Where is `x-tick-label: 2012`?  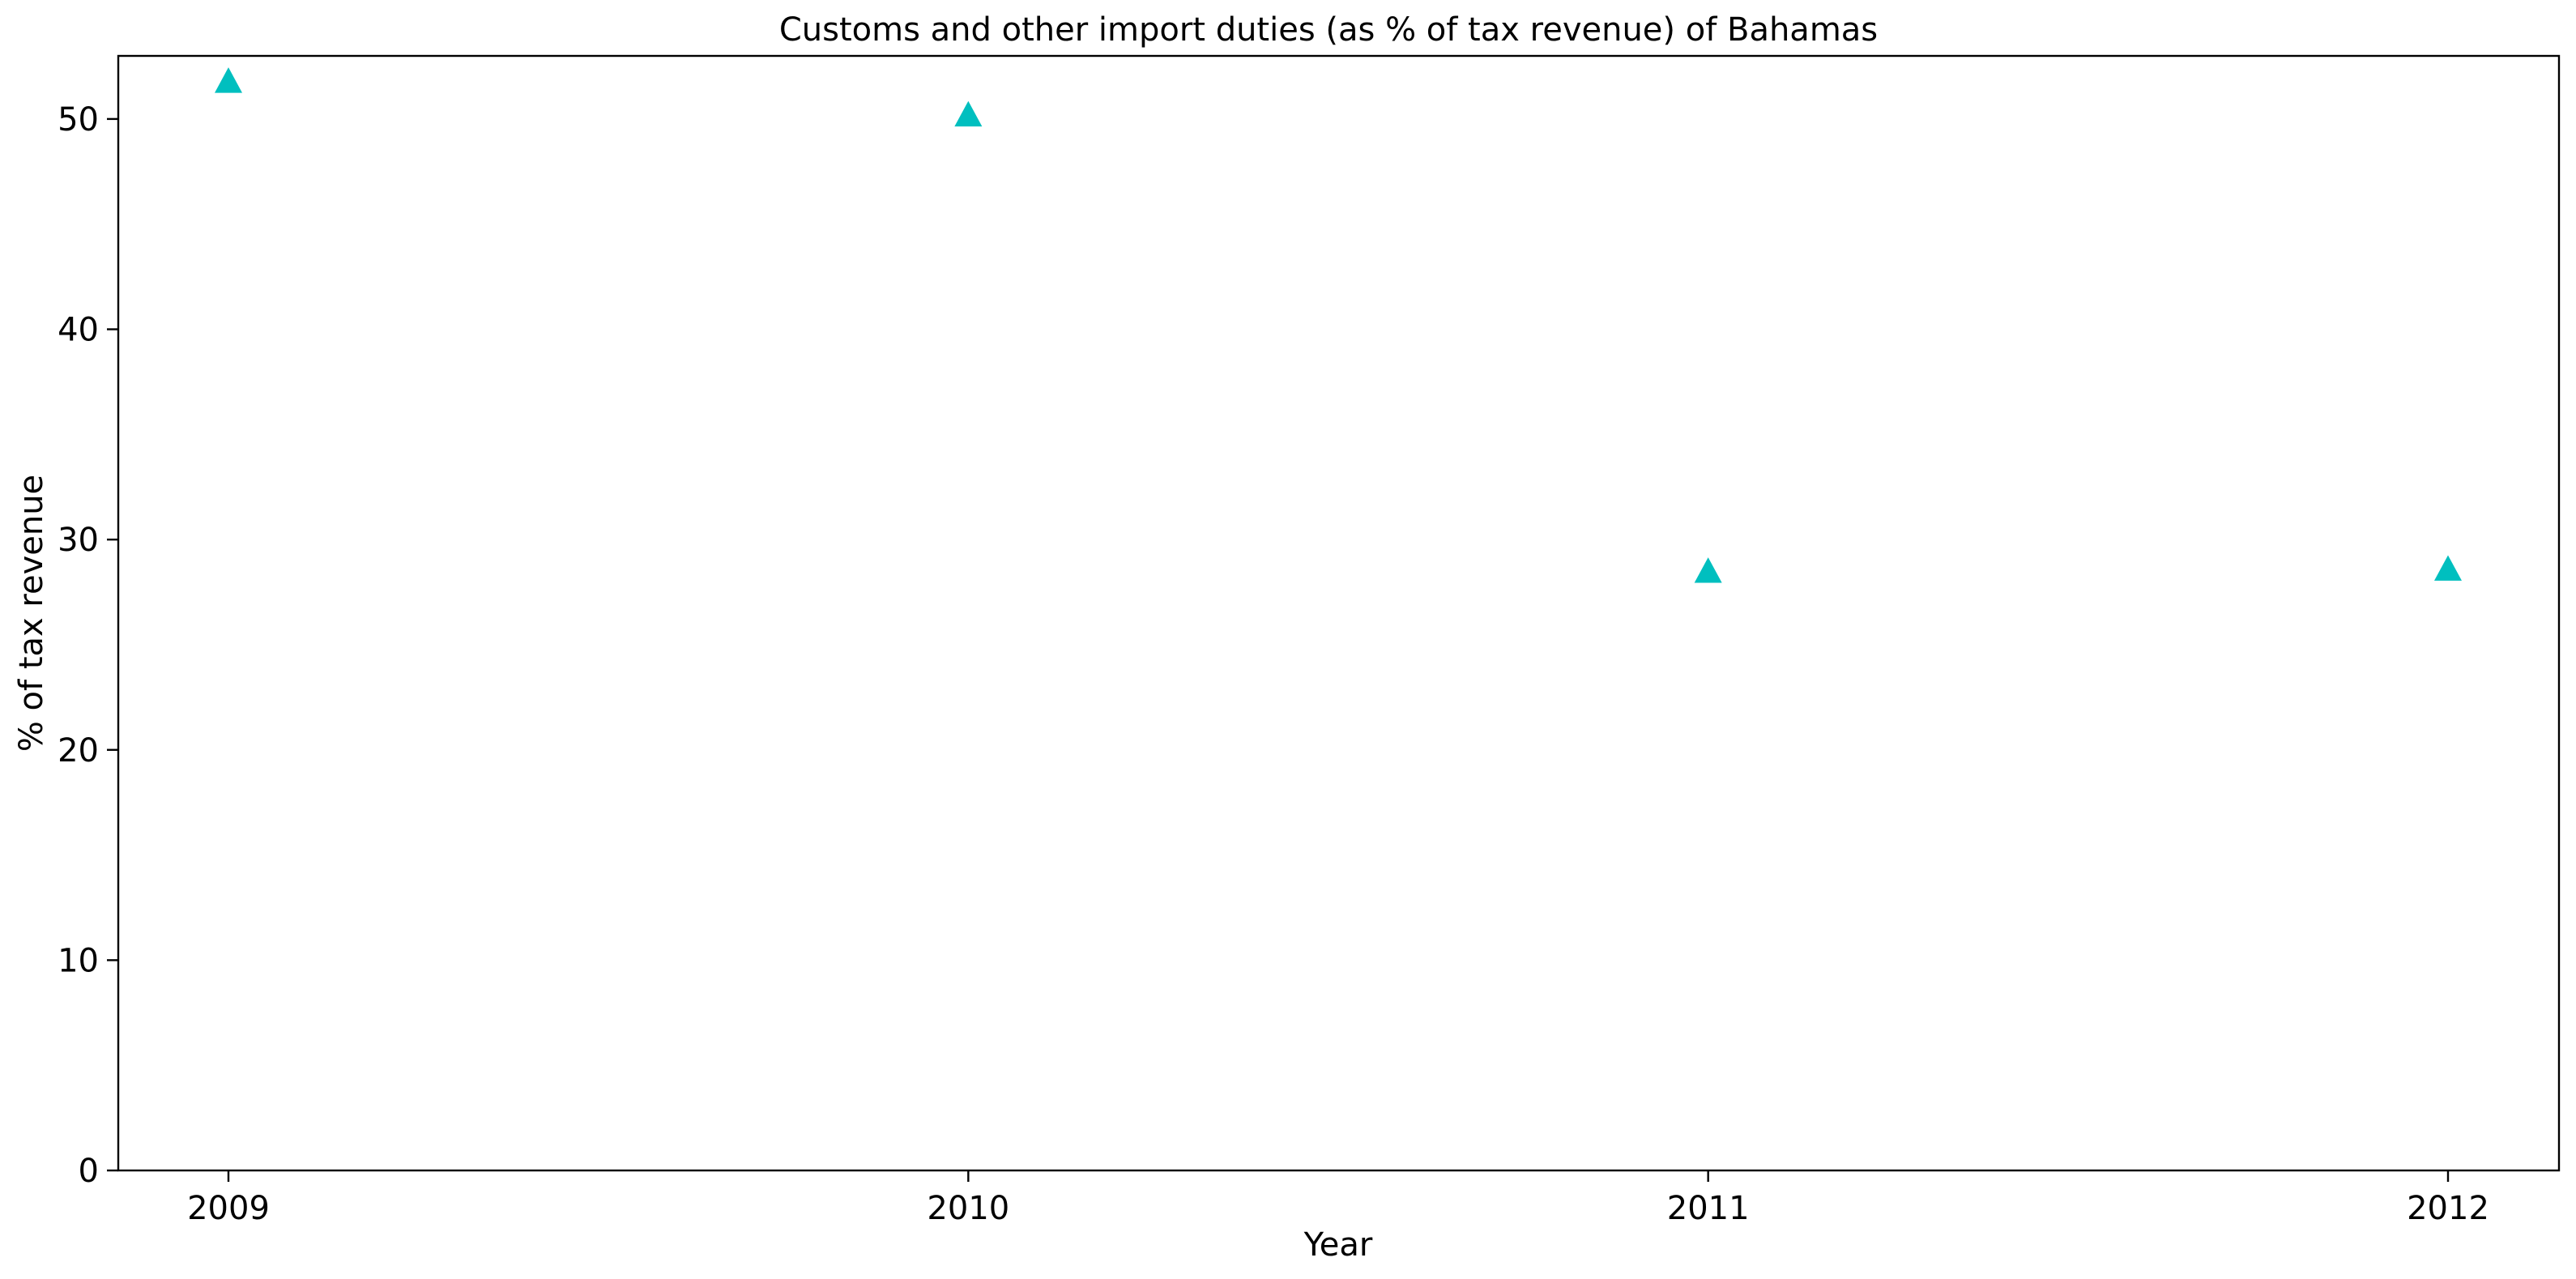 x-tick-label: 2012 is located at coordinates (2448, 1208).